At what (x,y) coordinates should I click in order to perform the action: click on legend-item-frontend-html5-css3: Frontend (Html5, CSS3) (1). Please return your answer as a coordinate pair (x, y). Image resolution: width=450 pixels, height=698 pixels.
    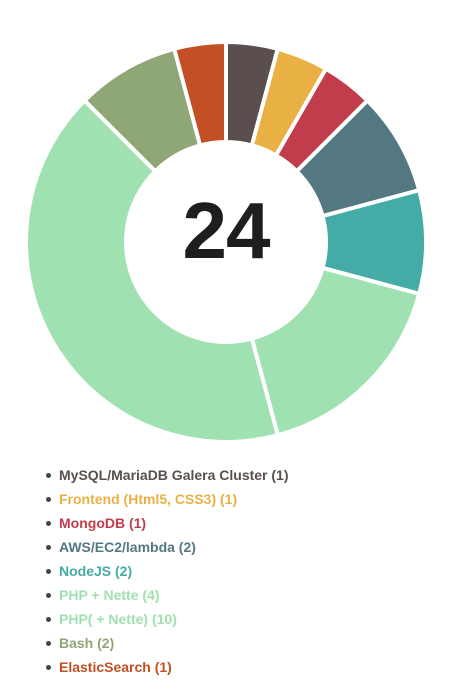
    Looking at the image, I should click on (167, 499).